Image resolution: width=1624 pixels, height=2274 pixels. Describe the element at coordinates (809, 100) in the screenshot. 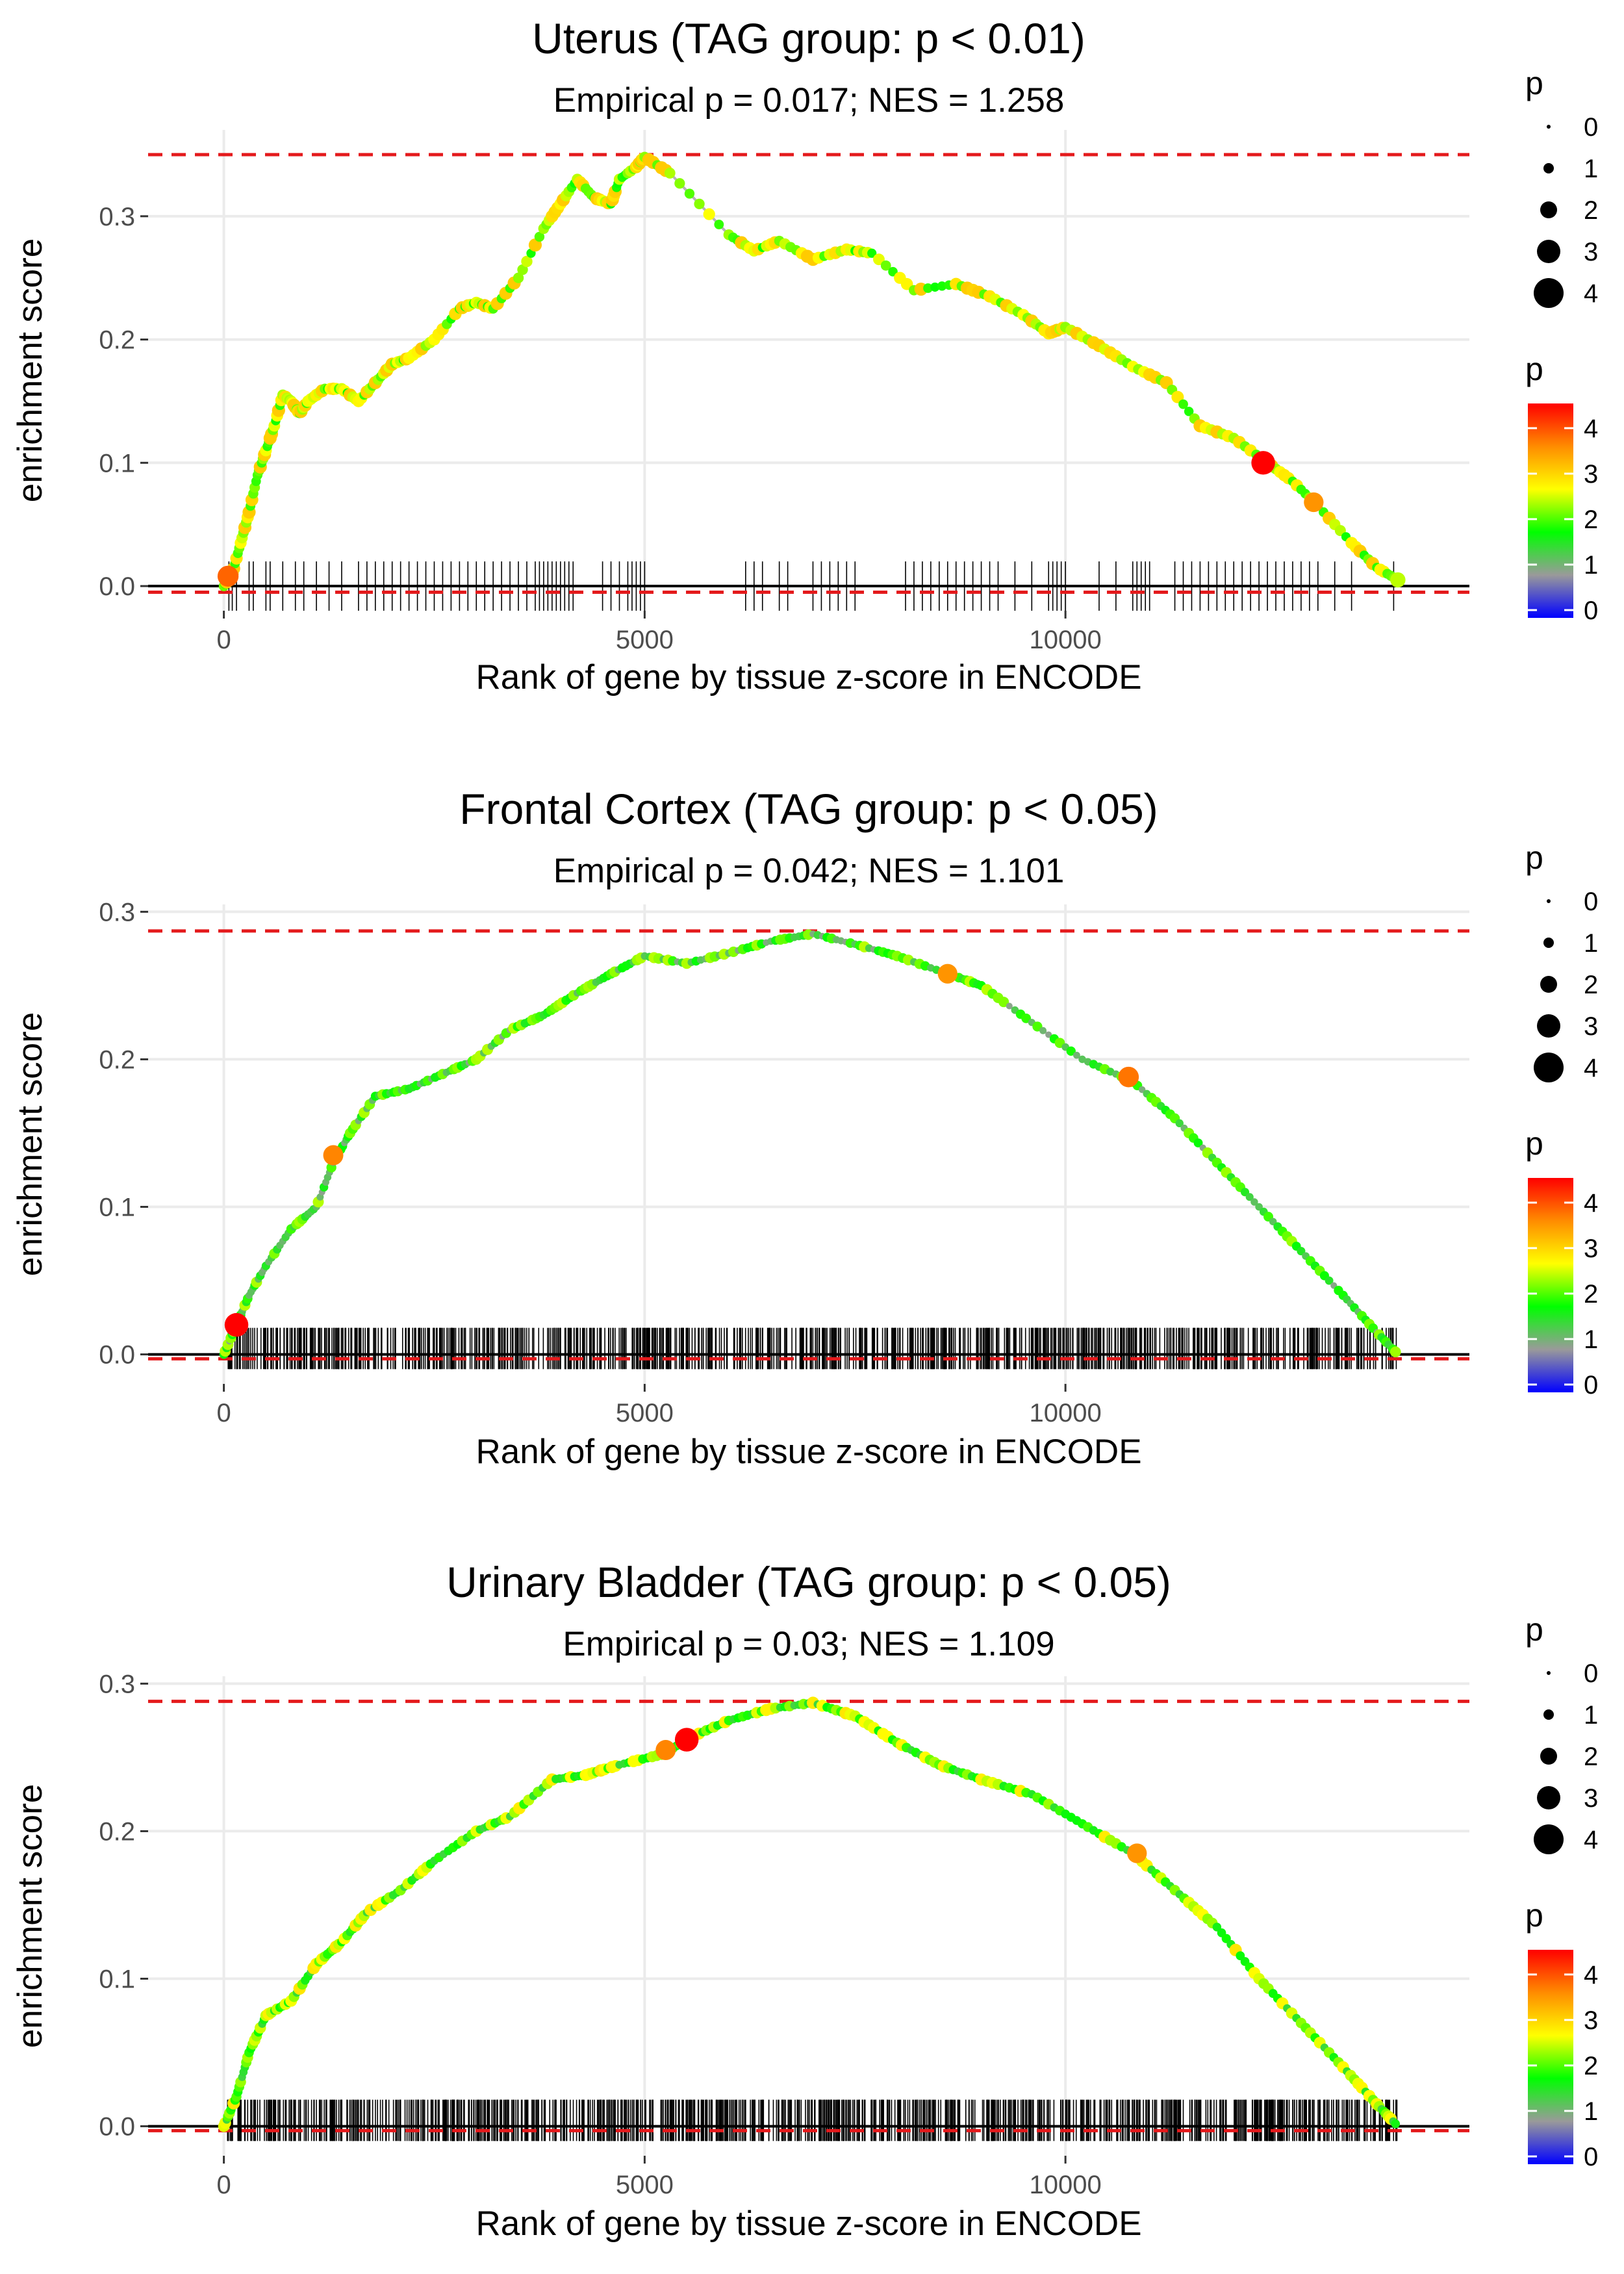

I see `panel-subtitle: Empirical p = 0.017; NES = 1.258` at that location.